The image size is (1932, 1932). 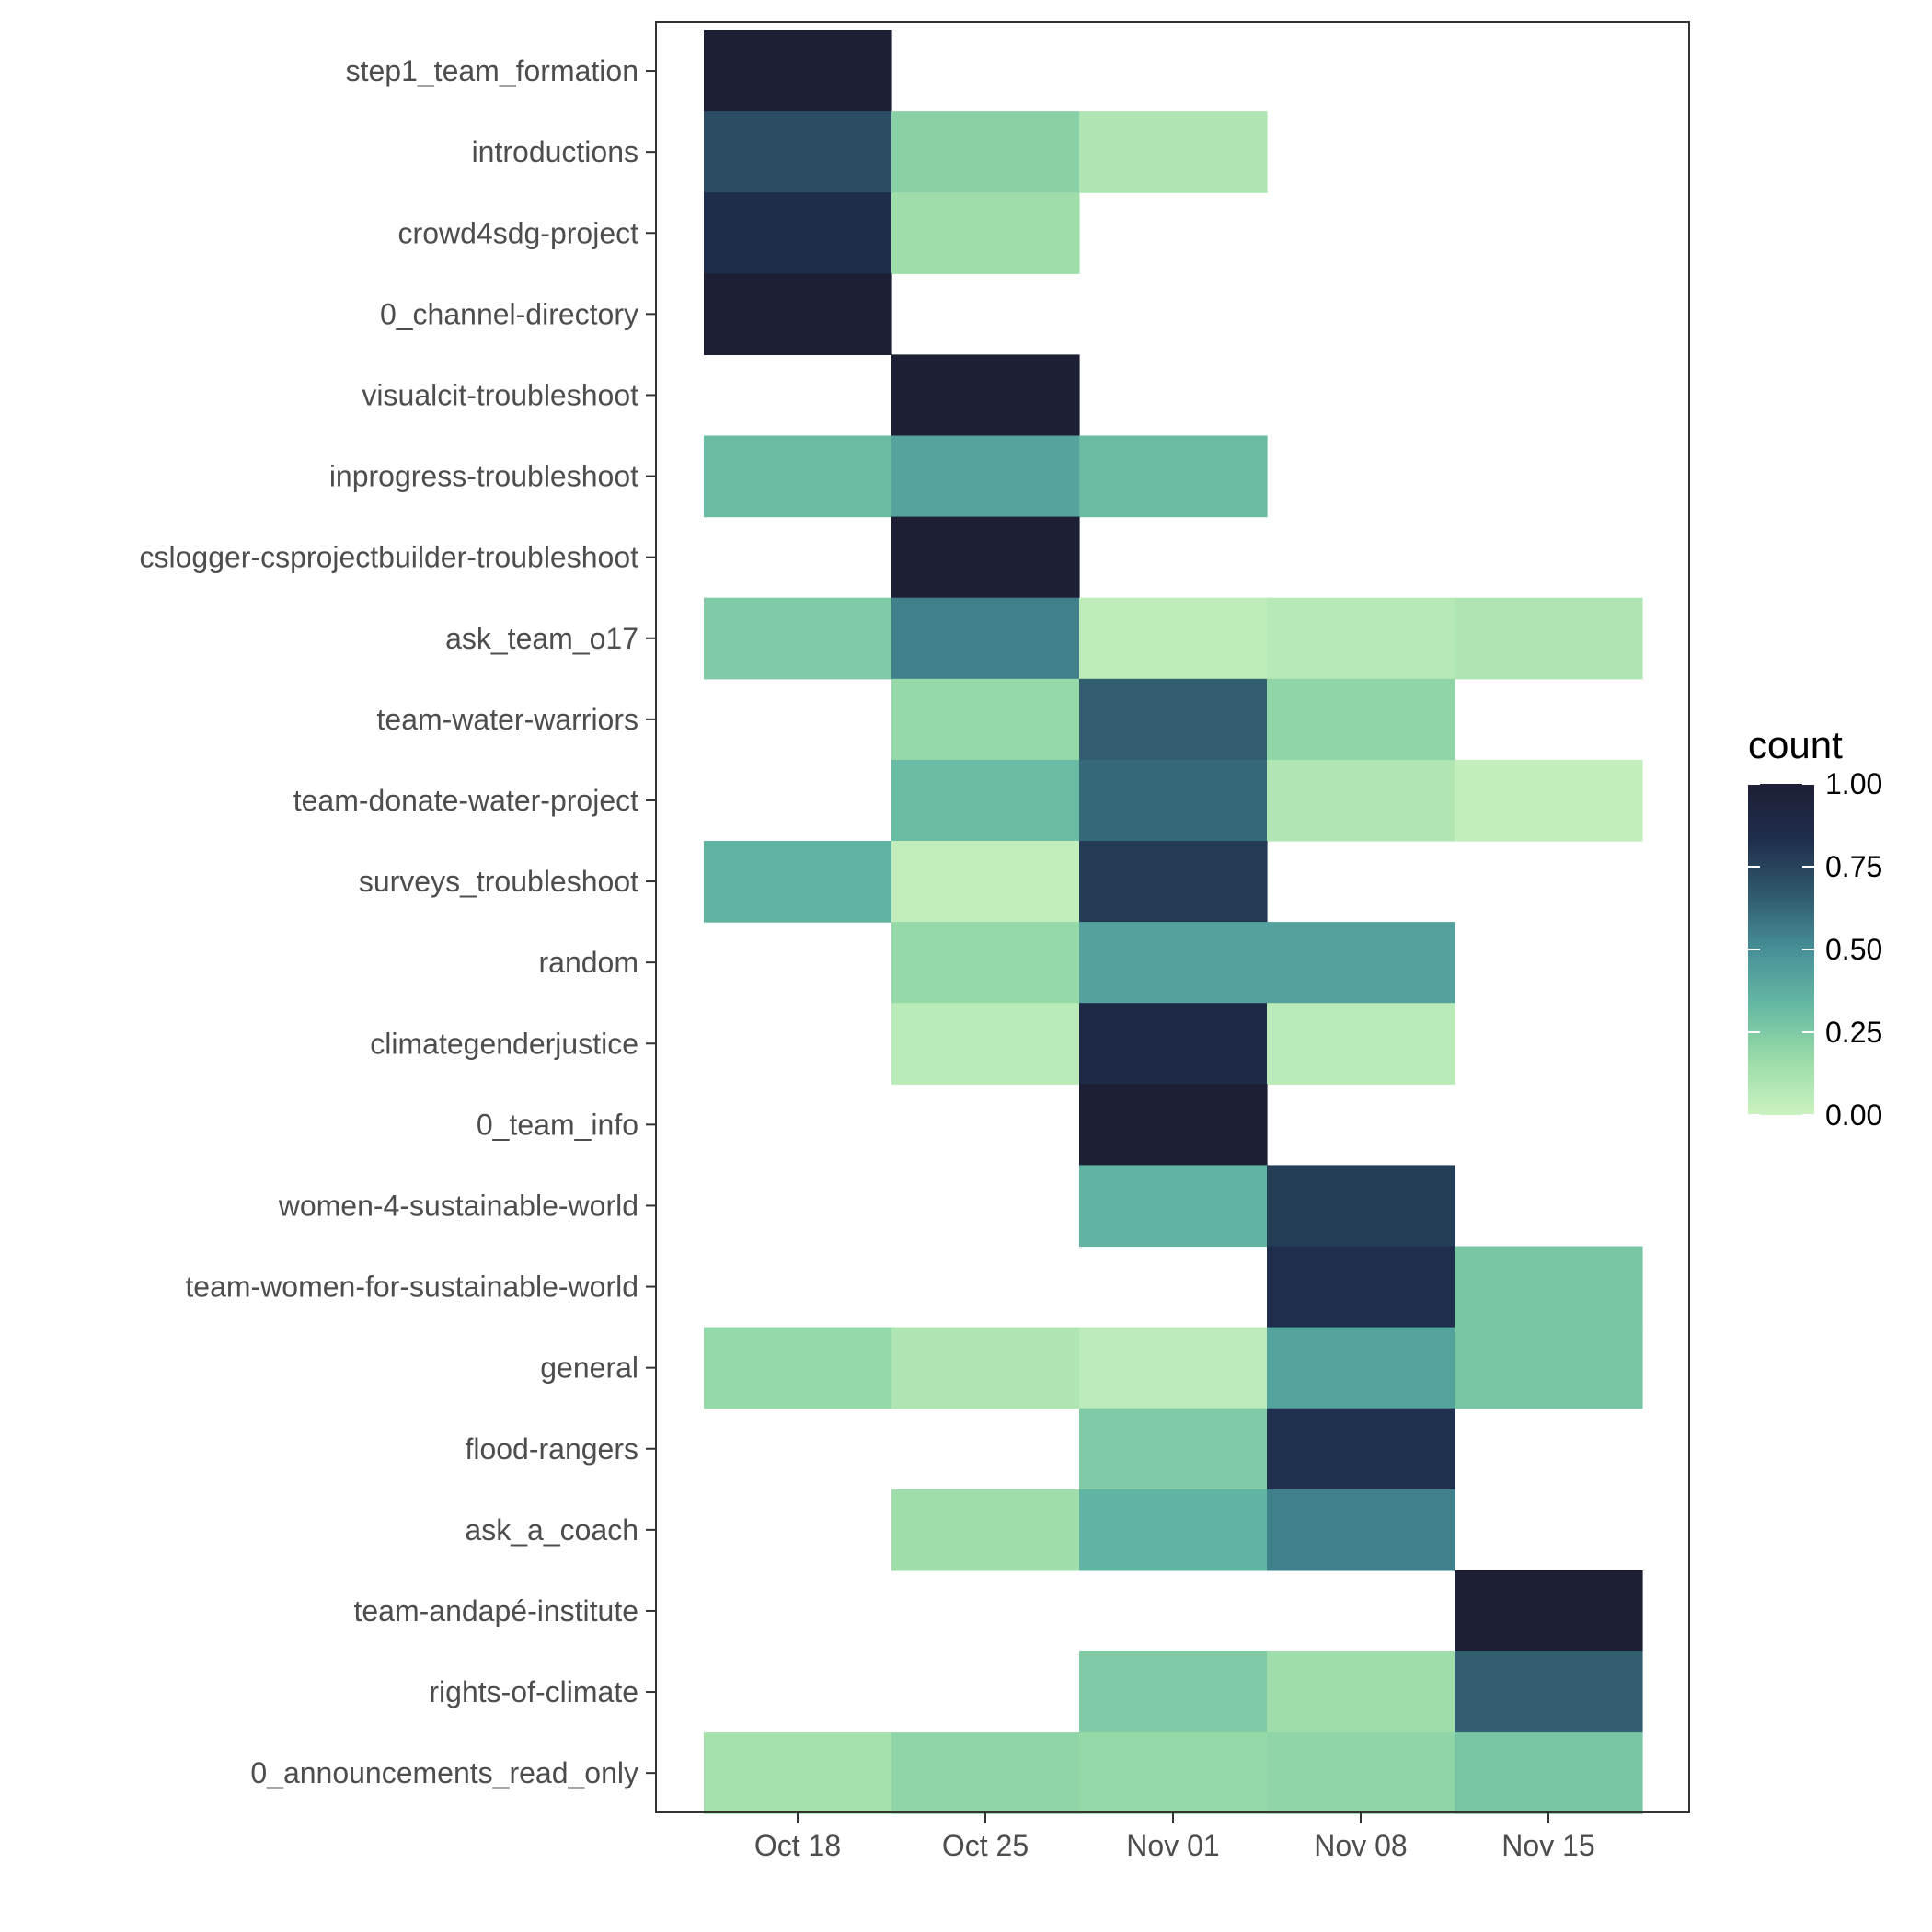 I want to click on y-tick-label: step1_team_formation, so click(x=492, y=70).